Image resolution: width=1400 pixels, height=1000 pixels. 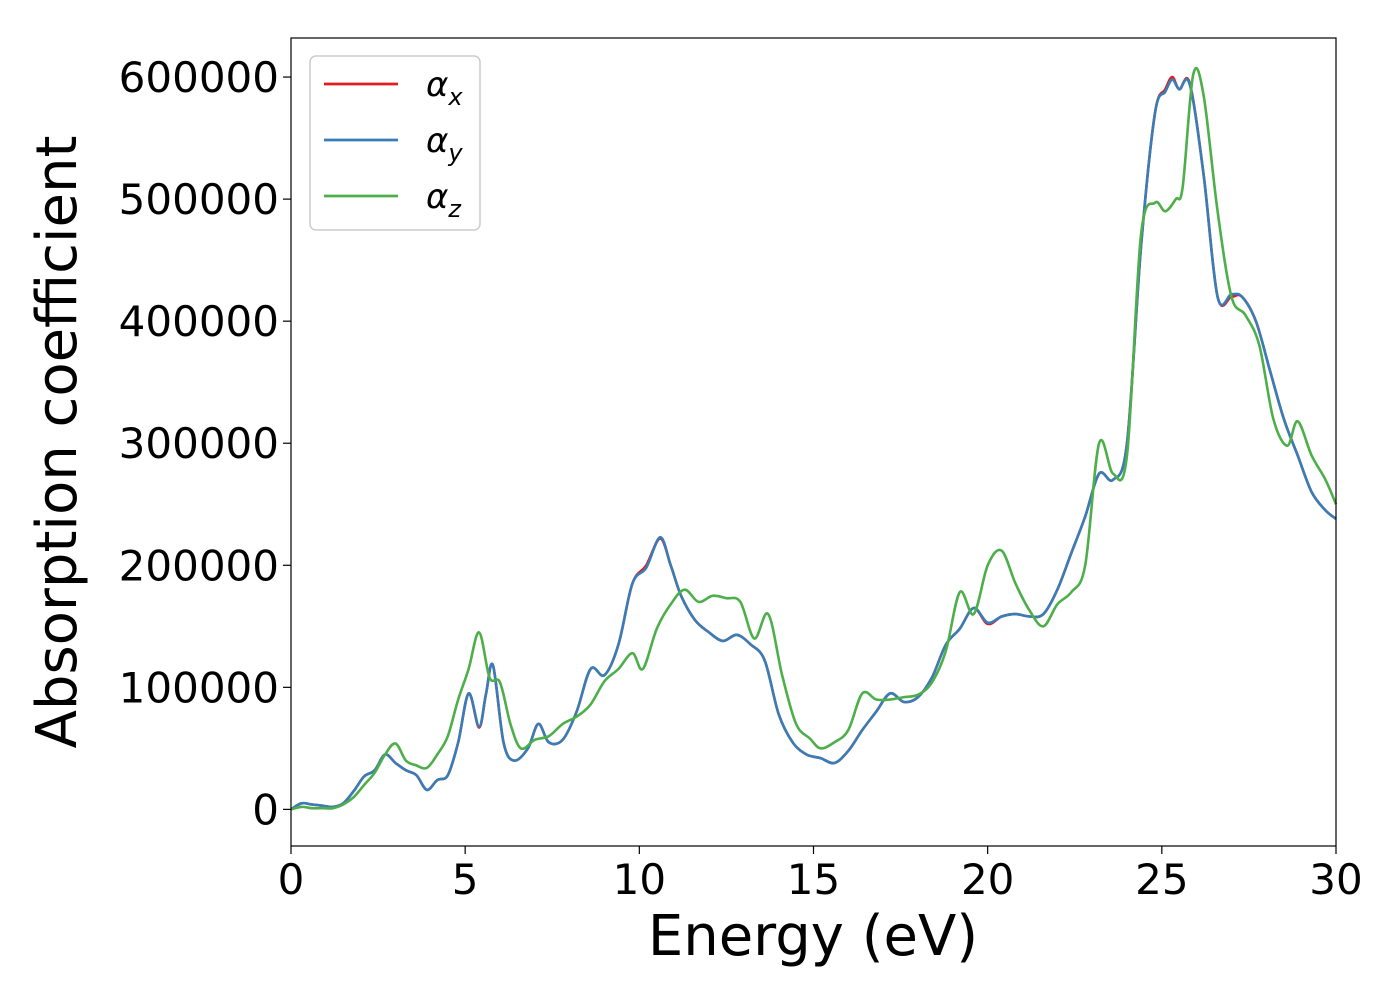 What do you see at coordinates (199, 443) in the screenshot?
I see `y-tick-label: 300000` at bounding box center [199, 443].